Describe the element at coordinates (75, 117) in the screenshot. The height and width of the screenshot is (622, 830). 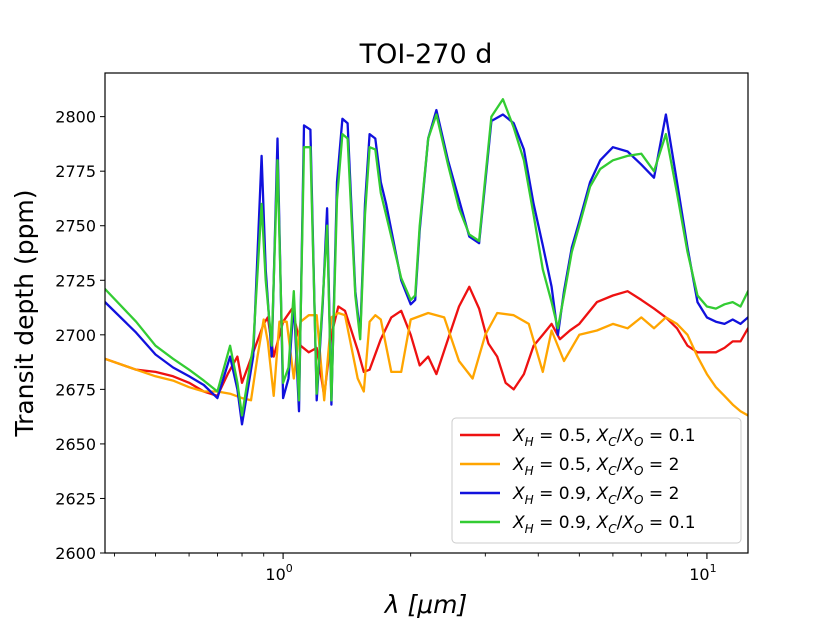
I see `y-tick-label: 2800` at that location.